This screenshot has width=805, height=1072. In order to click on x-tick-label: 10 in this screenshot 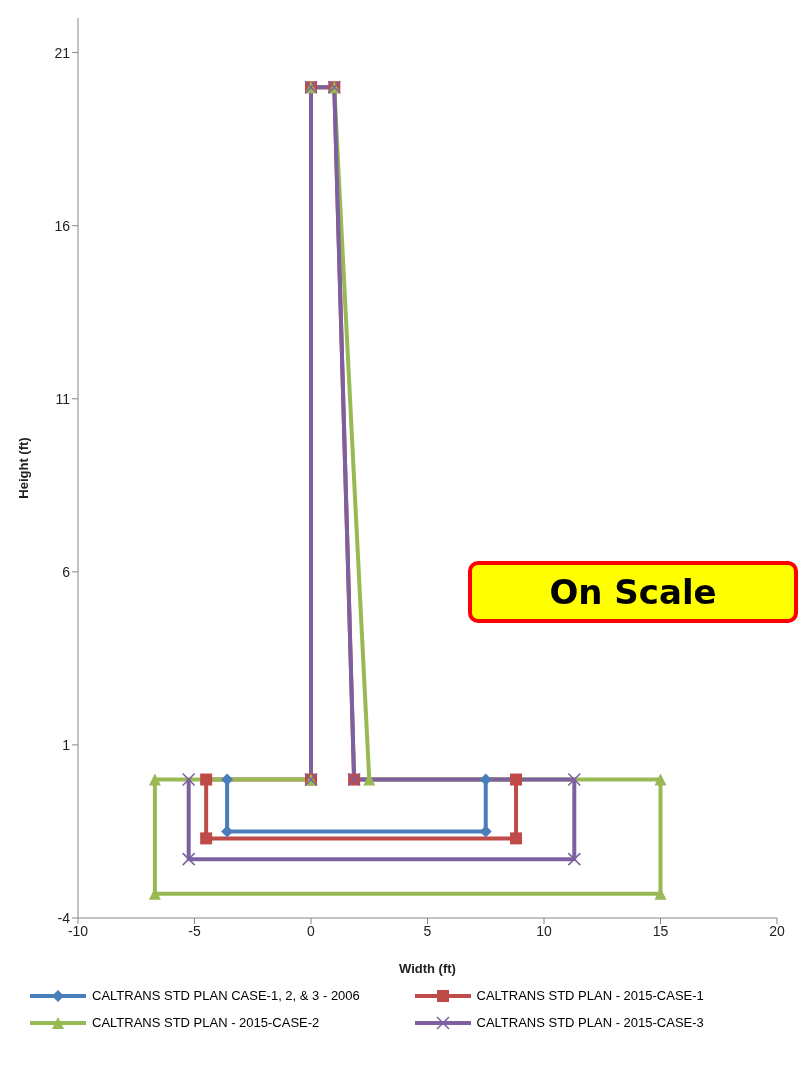, I will do `click(544, 930)`.